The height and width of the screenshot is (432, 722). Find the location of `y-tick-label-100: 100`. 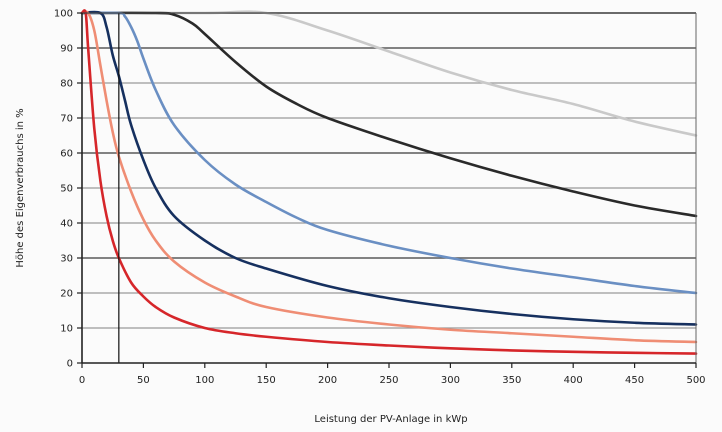

y-tick-label-100: 100 is located at coordinates (63, 14).